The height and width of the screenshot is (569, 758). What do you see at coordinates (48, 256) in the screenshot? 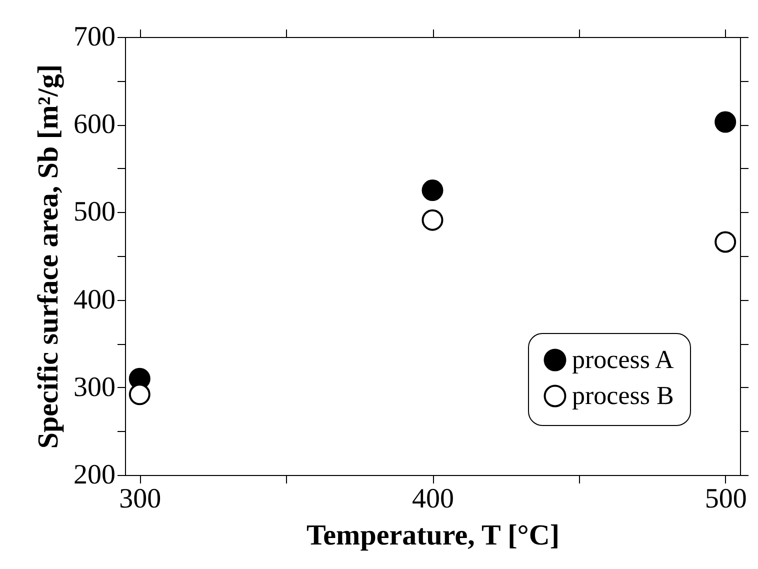
I see `y-axis-title: Specific surface area, Sb [m²/g]` at bounding box center [48, 256].